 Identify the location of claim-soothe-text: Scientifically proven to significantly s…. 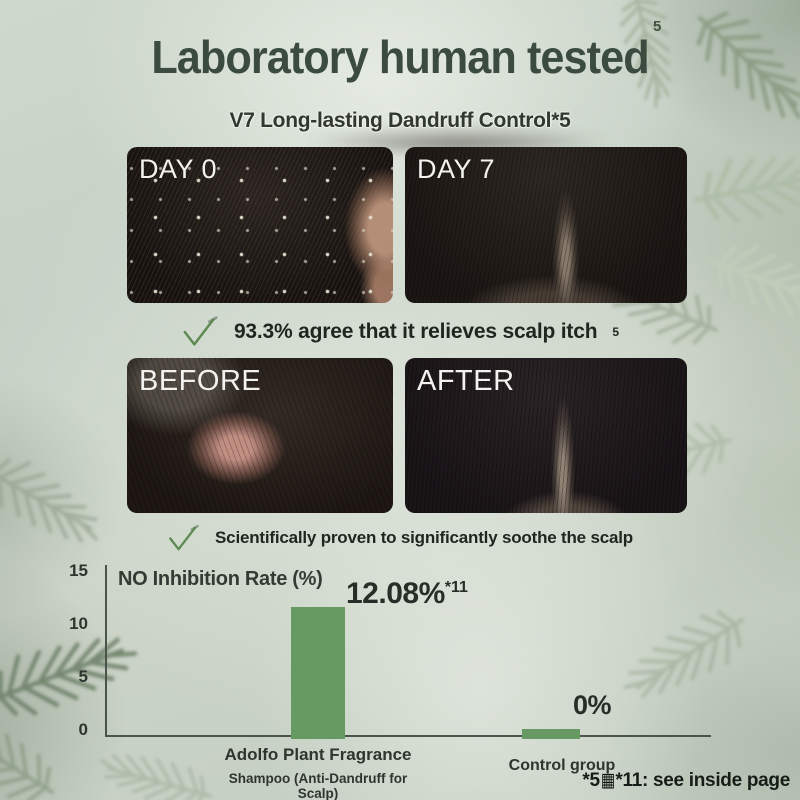
(424, 537).